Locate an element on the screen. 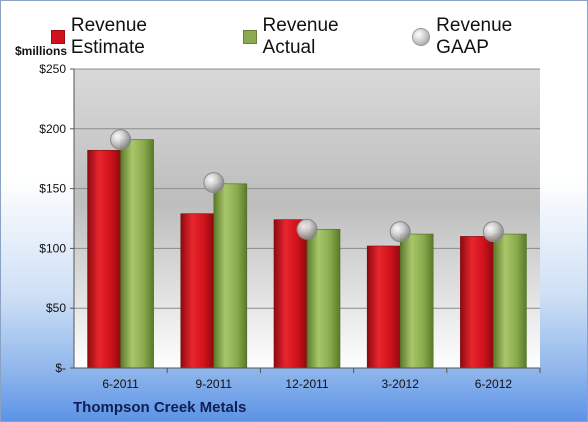 This screenshot has width=588, height=422. legend-bubble-gaap is located at coordinates (421, 37).